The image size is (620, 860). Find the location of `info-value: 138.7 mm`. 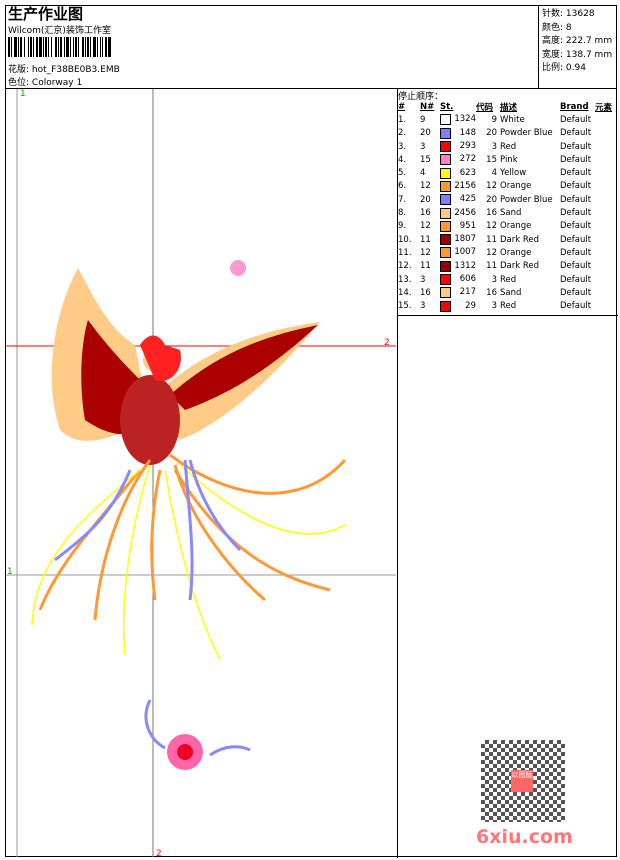

info-value: 138.7 mm is located at coordinates (589, 54).